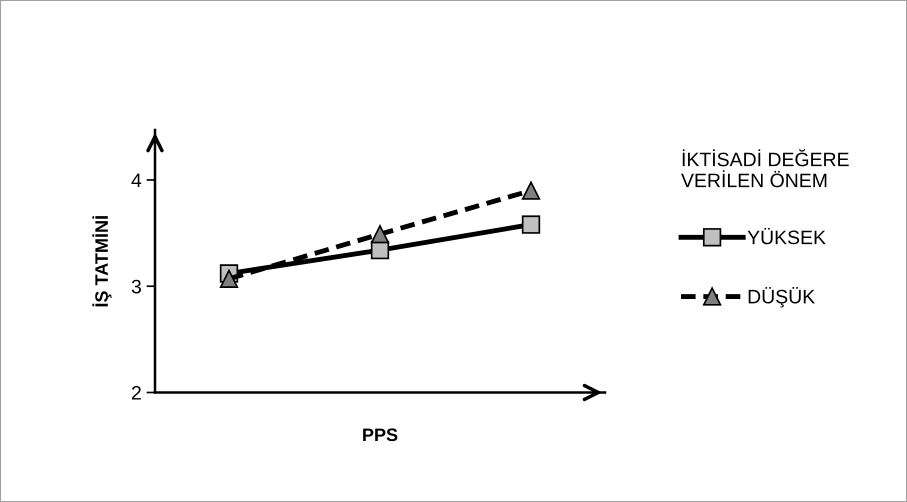 Image resolution: width=907 pixels, height=502 pixels. What do you see at coordinates (136, 393) in the screenshot?
I see `y-tick-label: 2` at bounding box center [136, 393].